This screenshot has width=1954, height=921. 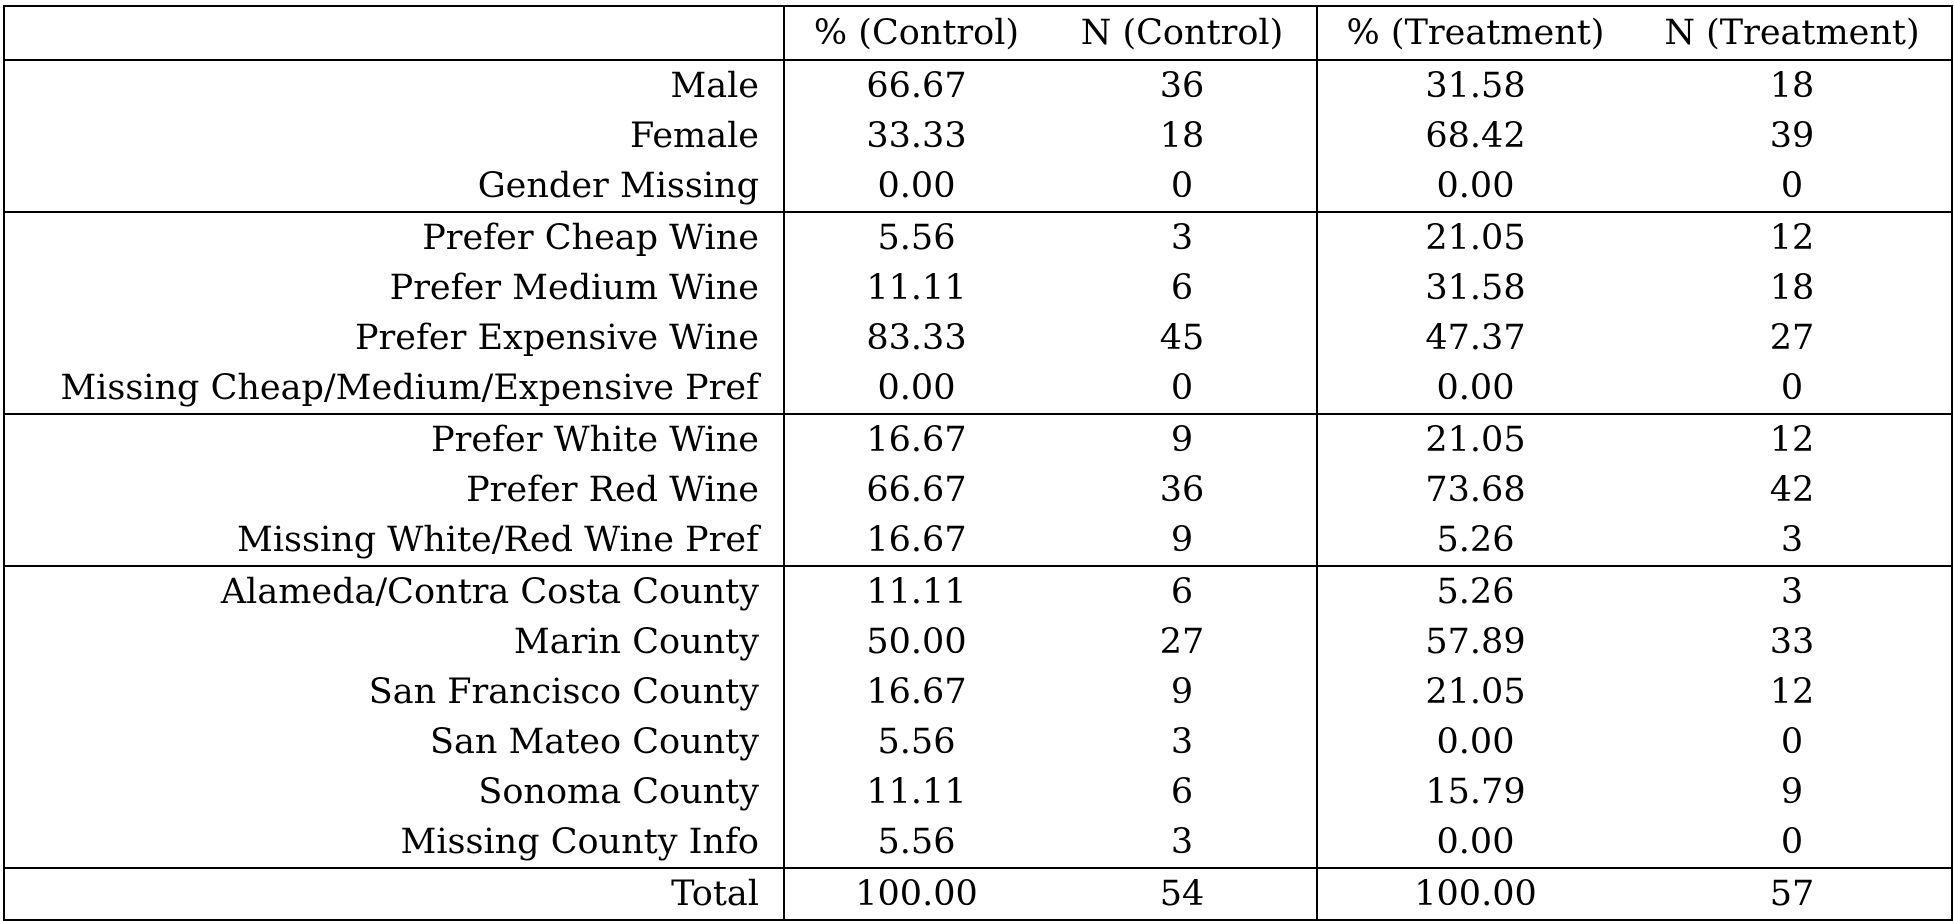 I want to click on header-cell-pct-treatment: % (Treatment), so click(x=1475, y=32).